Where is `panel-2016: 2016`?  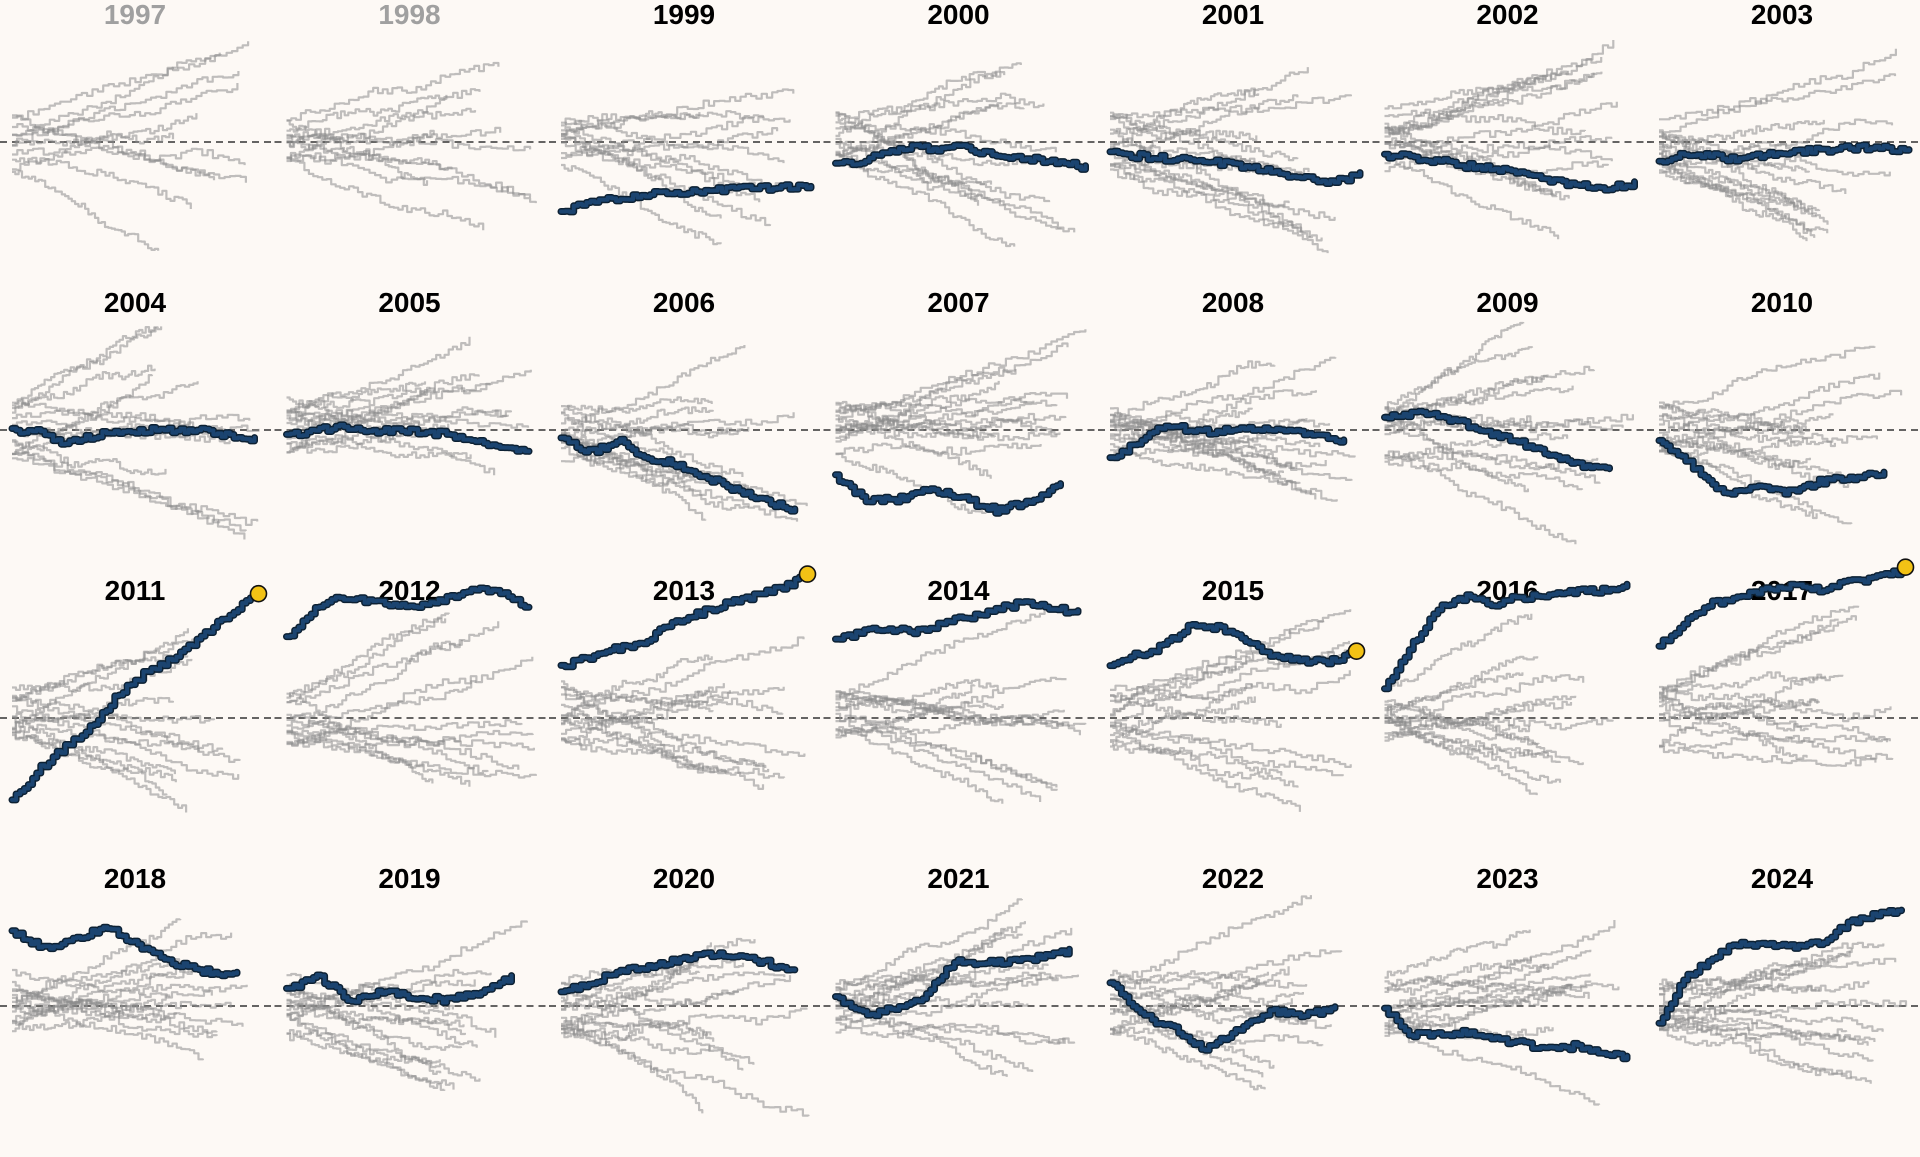
panel-2016: 2016 is located at coordinates (1509, 685).